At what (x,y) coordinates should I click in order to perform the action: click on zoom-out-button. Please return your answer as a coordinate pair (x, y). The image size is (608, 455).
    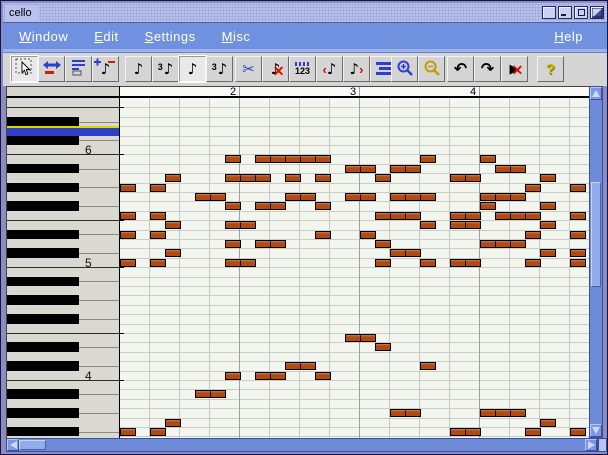
    Looking at the image, I should click on (431, 69).